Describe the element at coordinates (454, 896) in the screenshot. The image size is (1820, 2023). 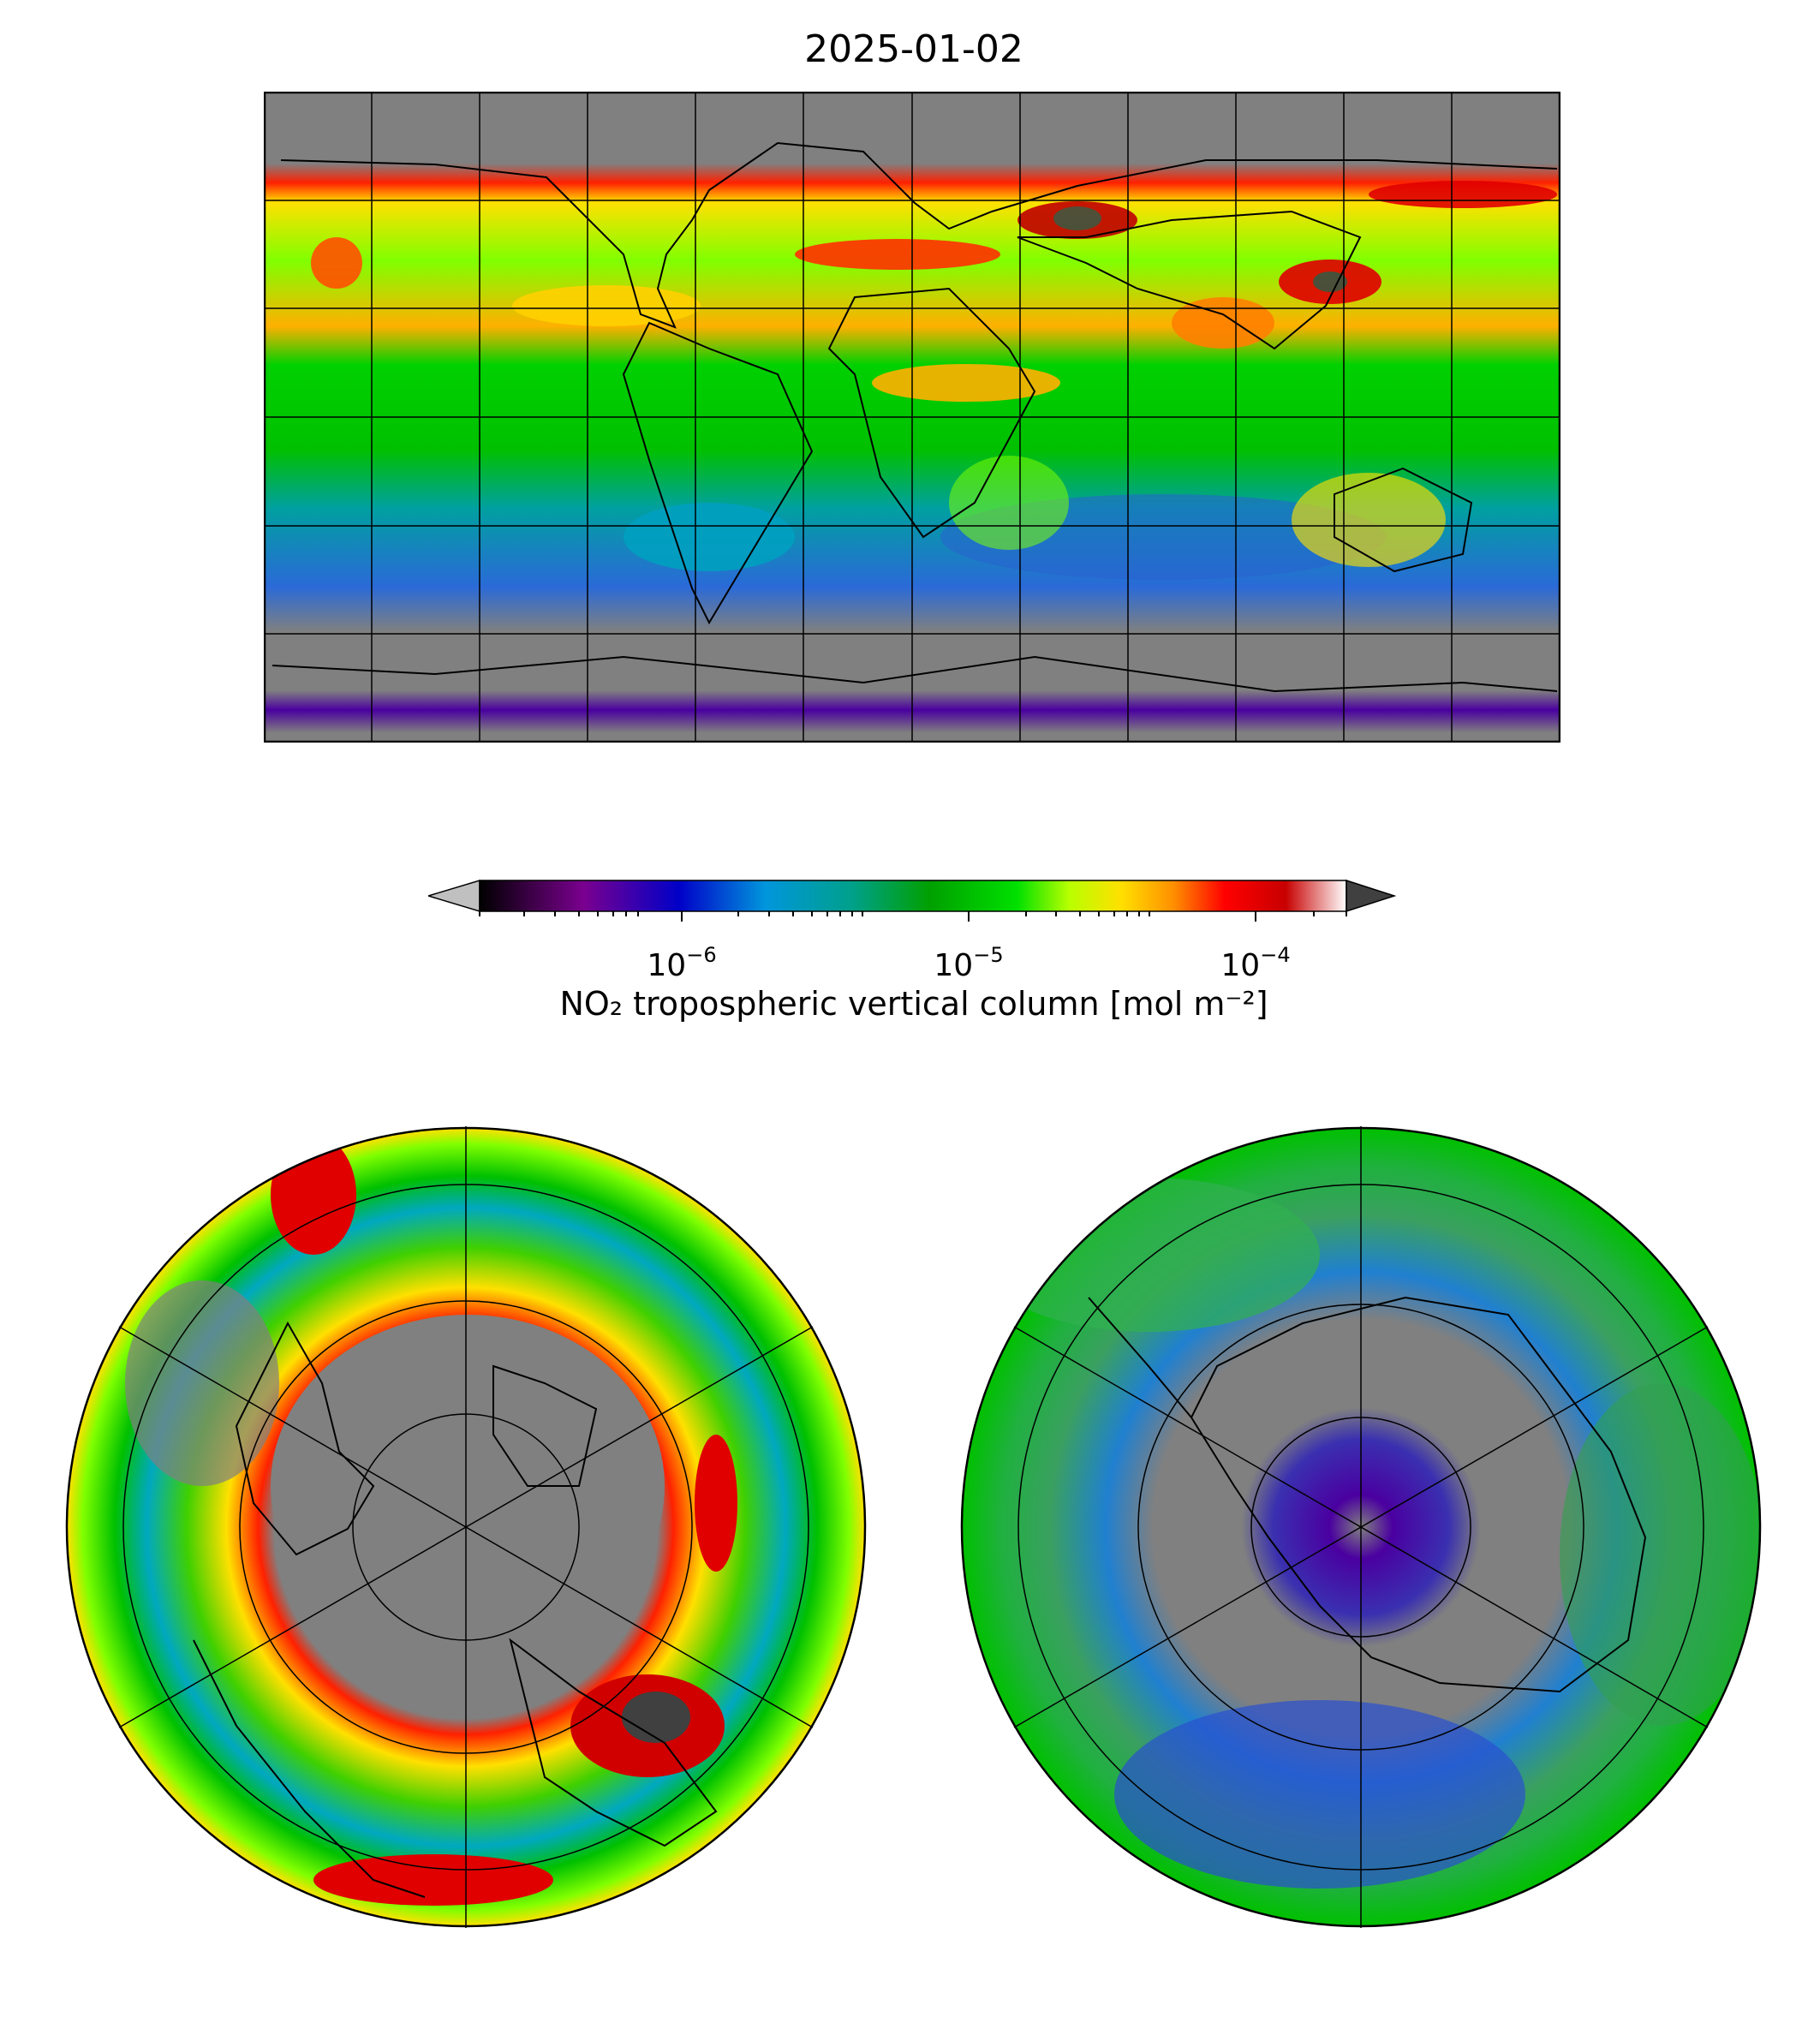
I see `colorbar-under-extension` at that location.